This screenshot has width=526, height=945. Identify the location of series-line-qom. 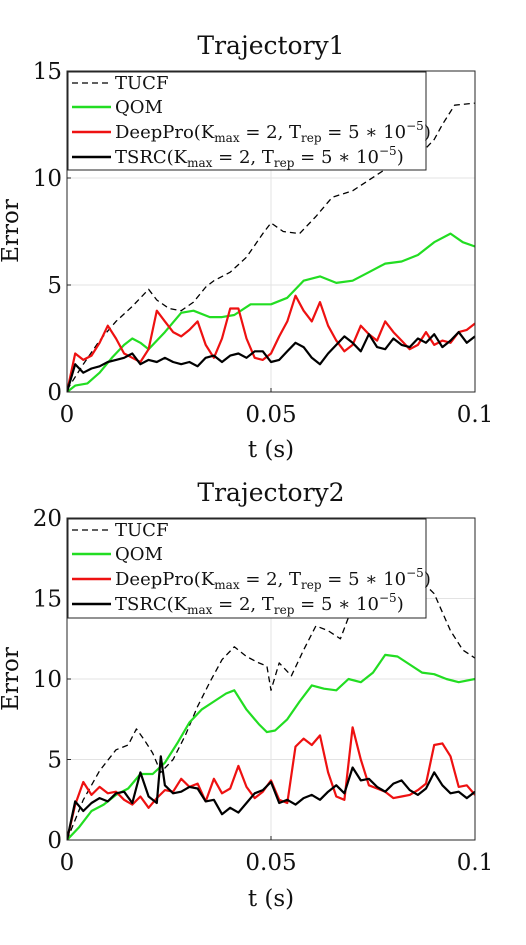
(271, 312).